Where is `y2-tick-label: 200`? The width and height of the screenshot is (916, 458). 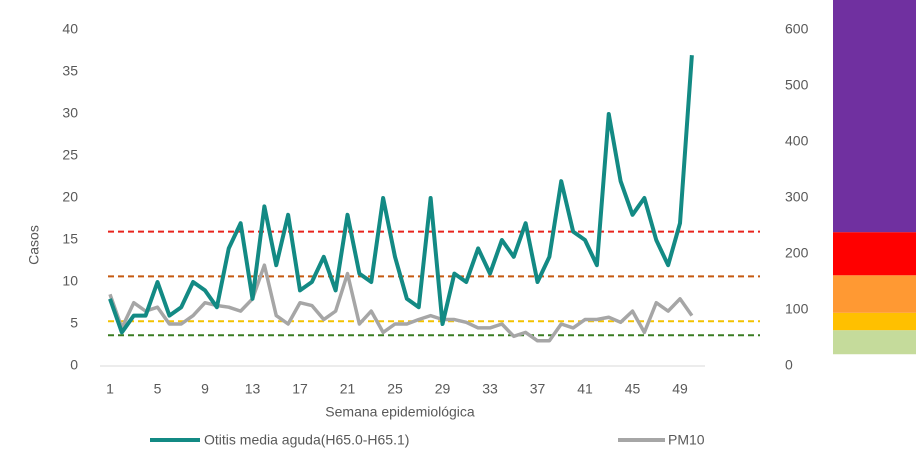
y2-tick-label: 200 is located at coordinates (797, 253).